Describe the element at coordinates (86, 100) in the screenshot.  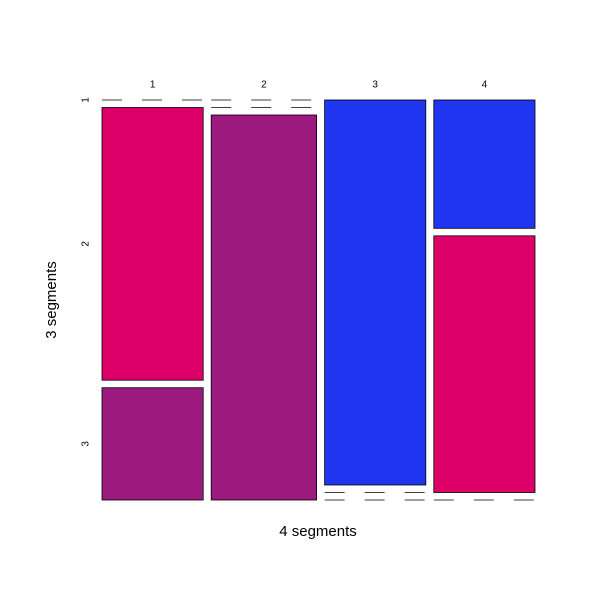
I see `row-label: 1` at that location.